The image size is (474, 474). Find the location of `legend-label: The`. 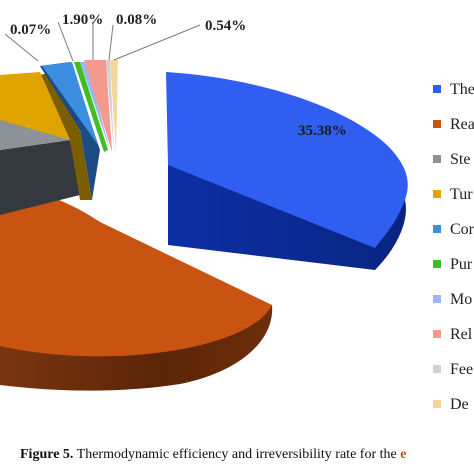

legend-label: The is located at coordinates (462, 89).